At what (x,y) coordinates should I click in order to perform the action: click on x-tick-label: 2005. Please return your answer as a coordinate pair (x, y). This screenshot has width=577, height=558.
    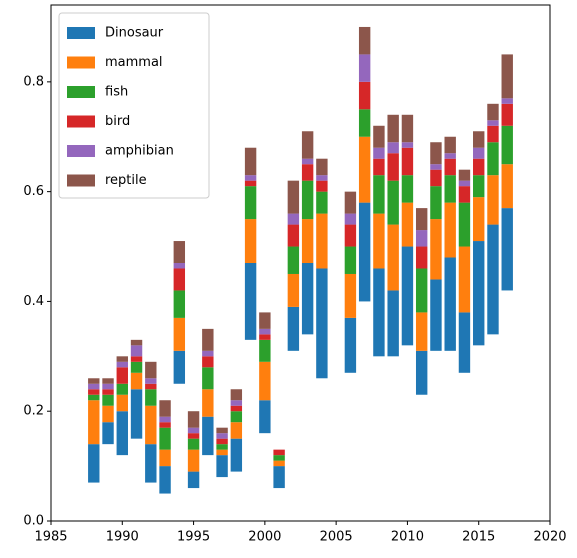
    Looking at the image, I should click on (336, 537).